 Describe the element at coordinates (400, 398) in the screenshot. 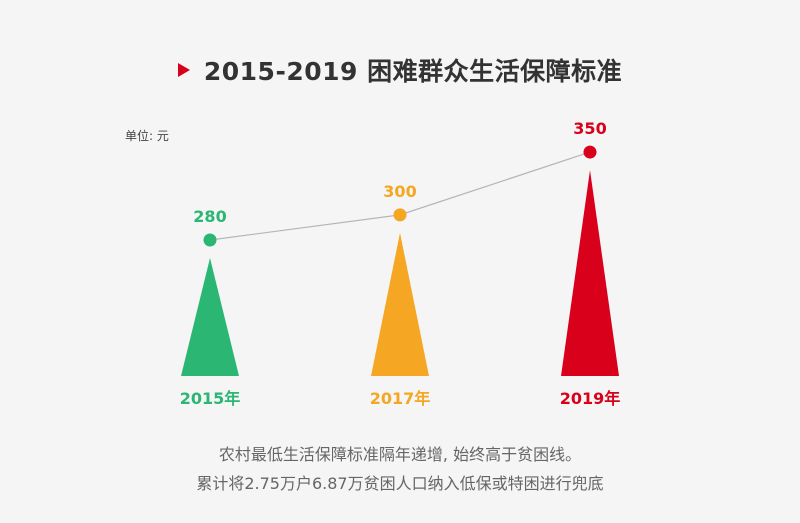

I see `category-label: 2017年` at that location.